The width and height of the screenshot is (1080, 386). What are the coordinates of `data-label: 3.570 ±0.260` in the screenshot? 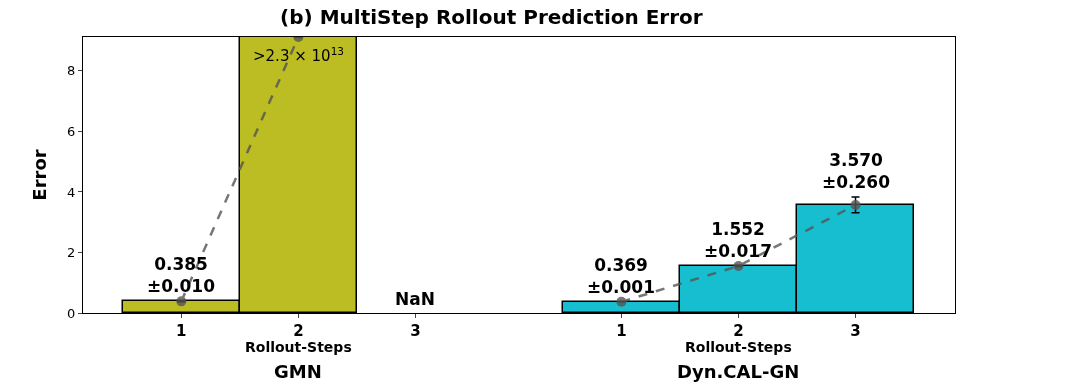 It's located at (856, 171).